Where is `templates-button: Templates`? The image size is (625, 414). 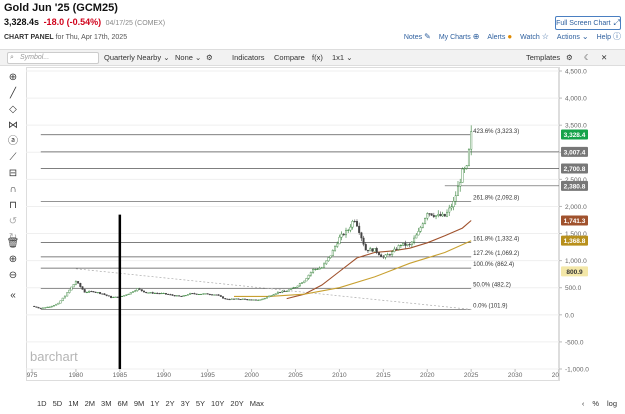 templates-button: Templates is located at coordinates (543, 57).